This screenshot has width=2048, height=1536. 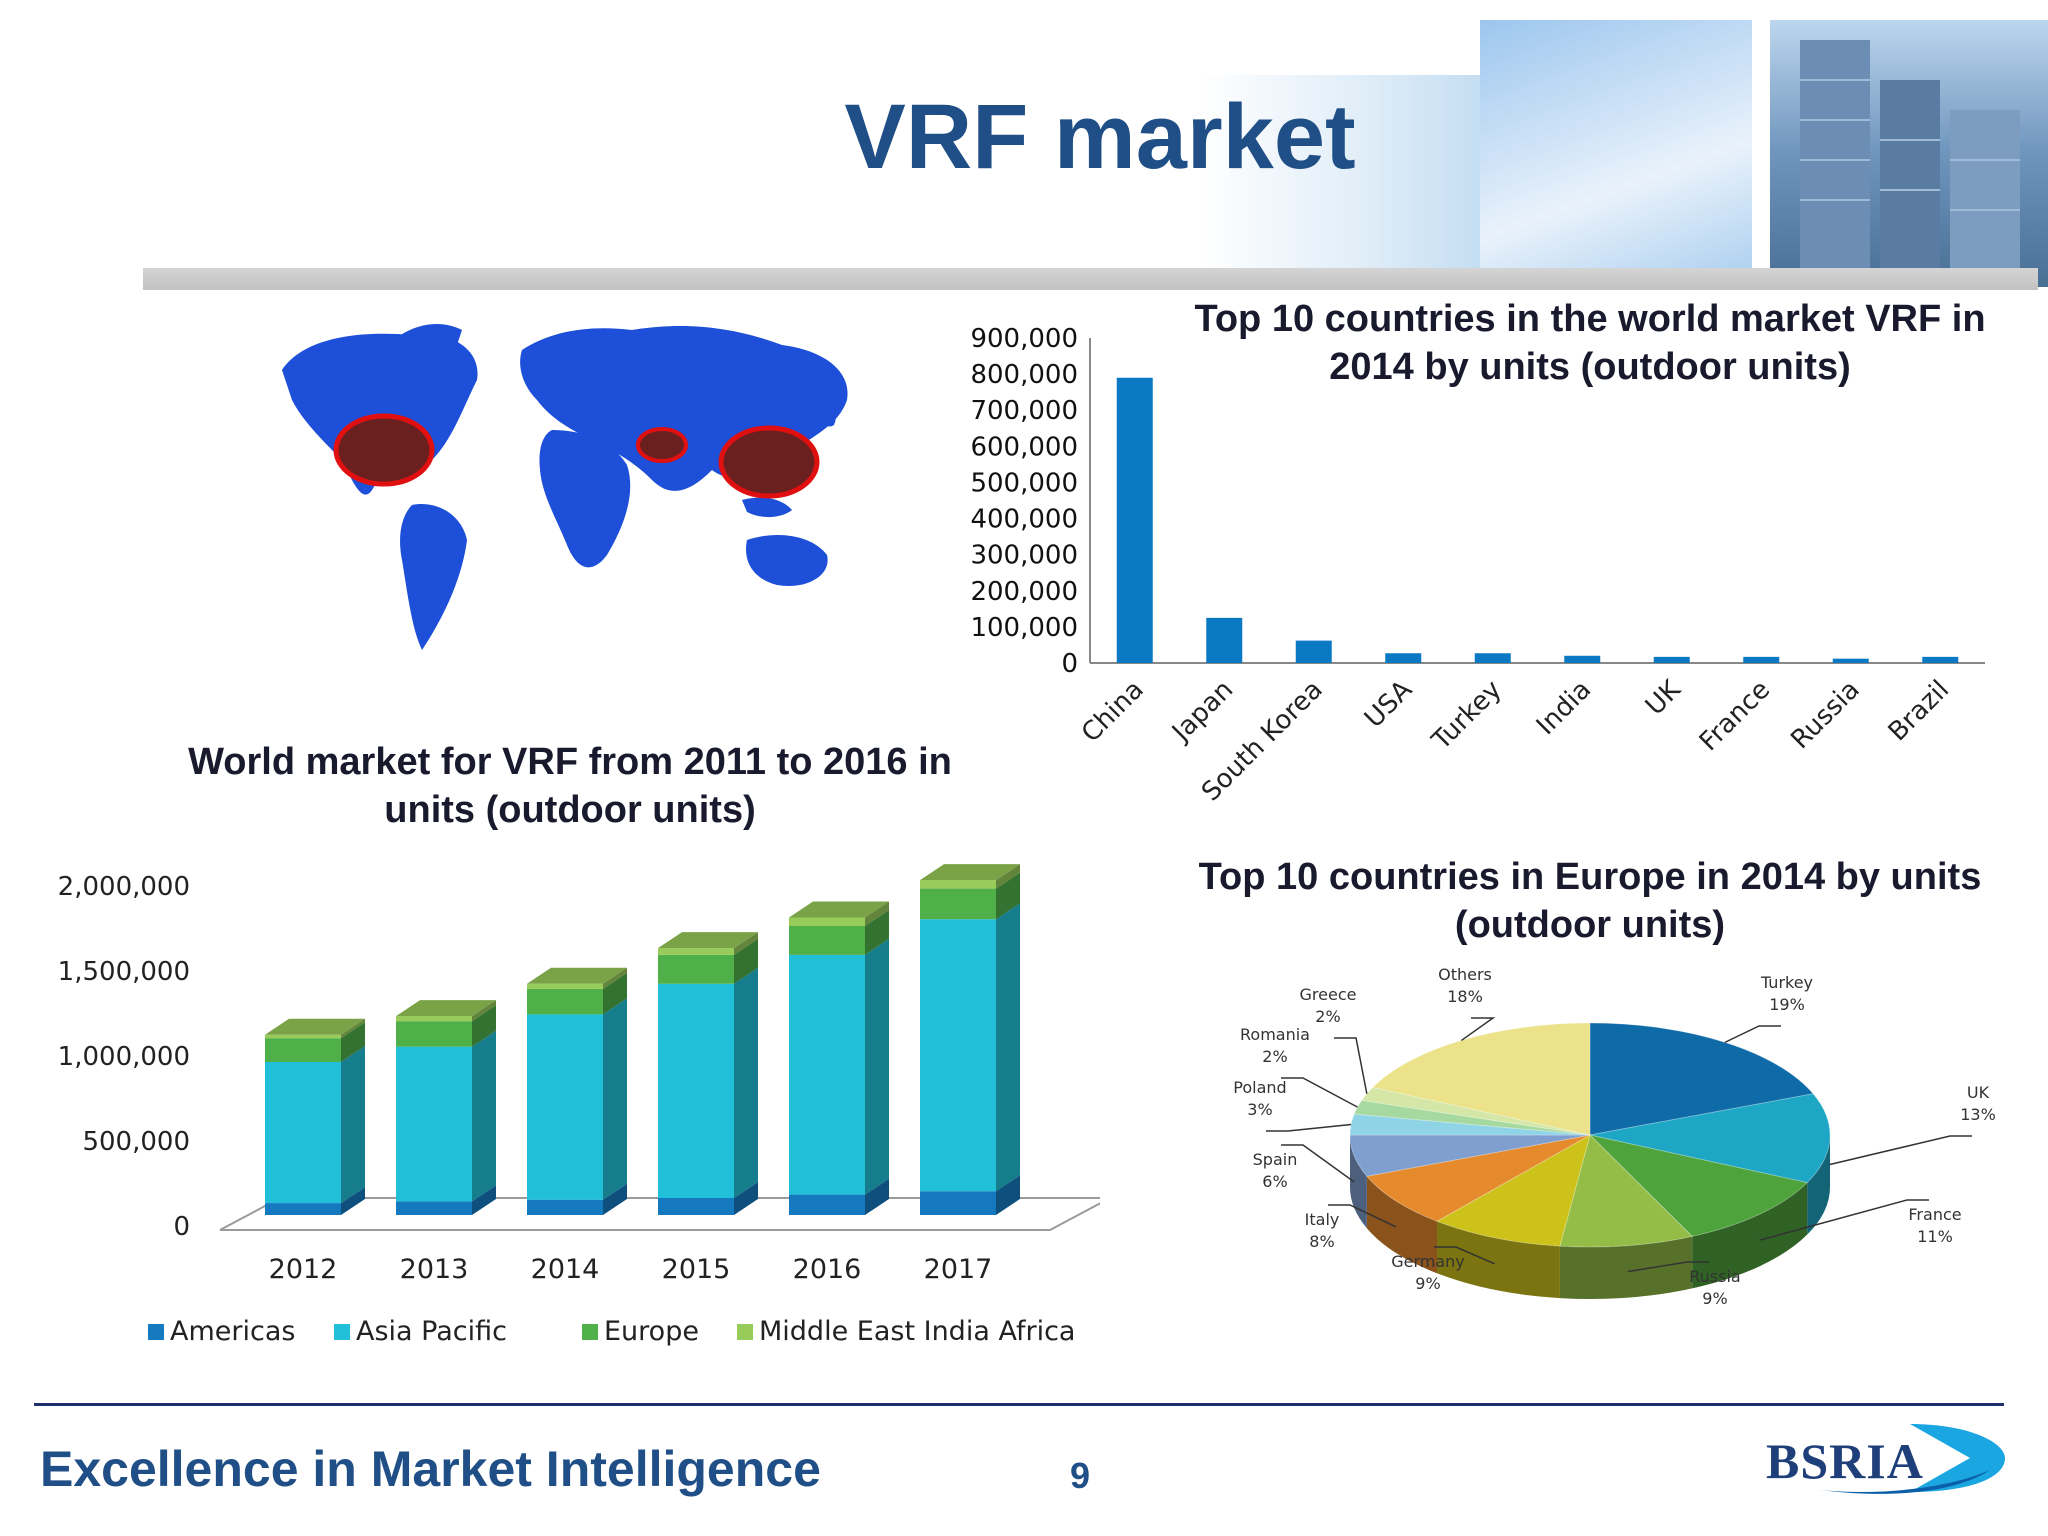 I want to click on y-tick-label: 400,000, so click(x=1024, y=520).